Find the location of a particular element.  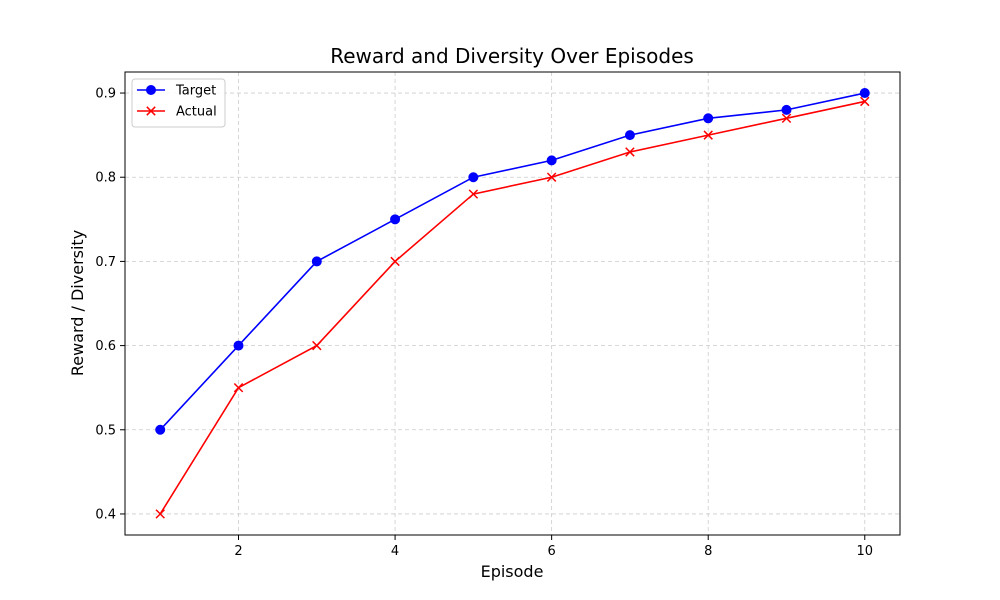

x-tick-label: 8 is located at coordinates (708, 551).